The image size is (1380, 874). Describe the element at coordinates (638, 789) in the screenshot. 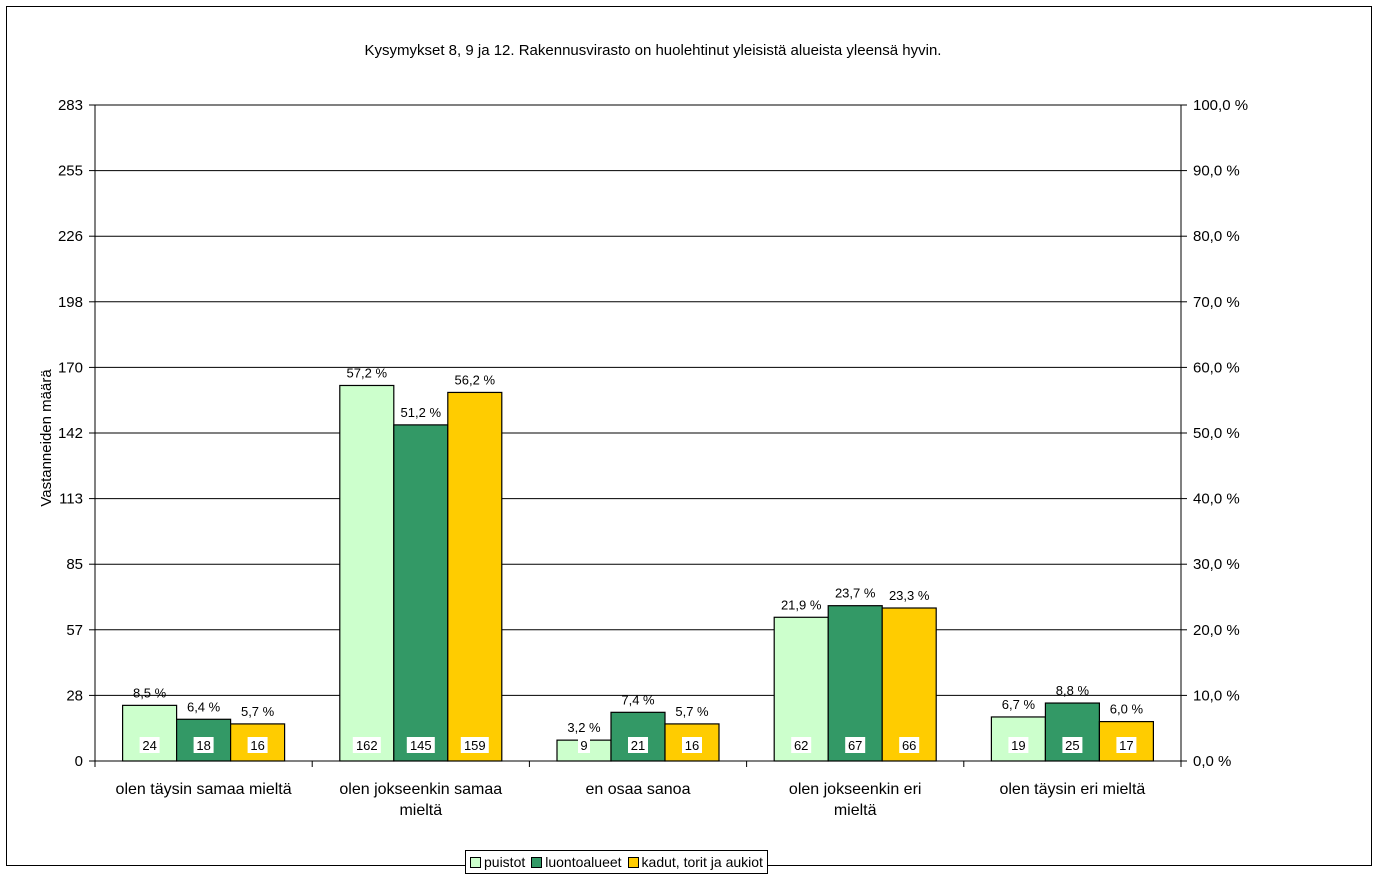

I see `x-category-label: en osaa sanoa` at that location.